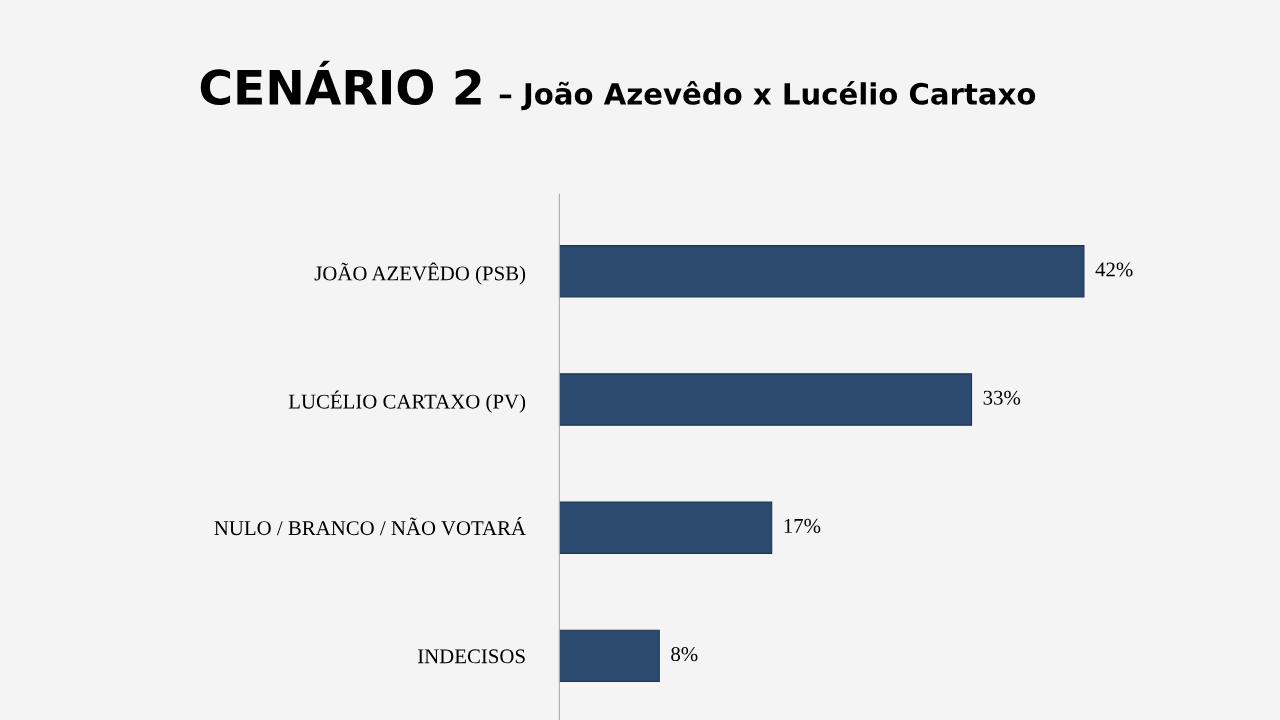 This screenshot has width=1280, height=720. Describe the element at coordinates (340, 83) in the screenshot. I see `chart-title: CENÁRIO 2` at that location.